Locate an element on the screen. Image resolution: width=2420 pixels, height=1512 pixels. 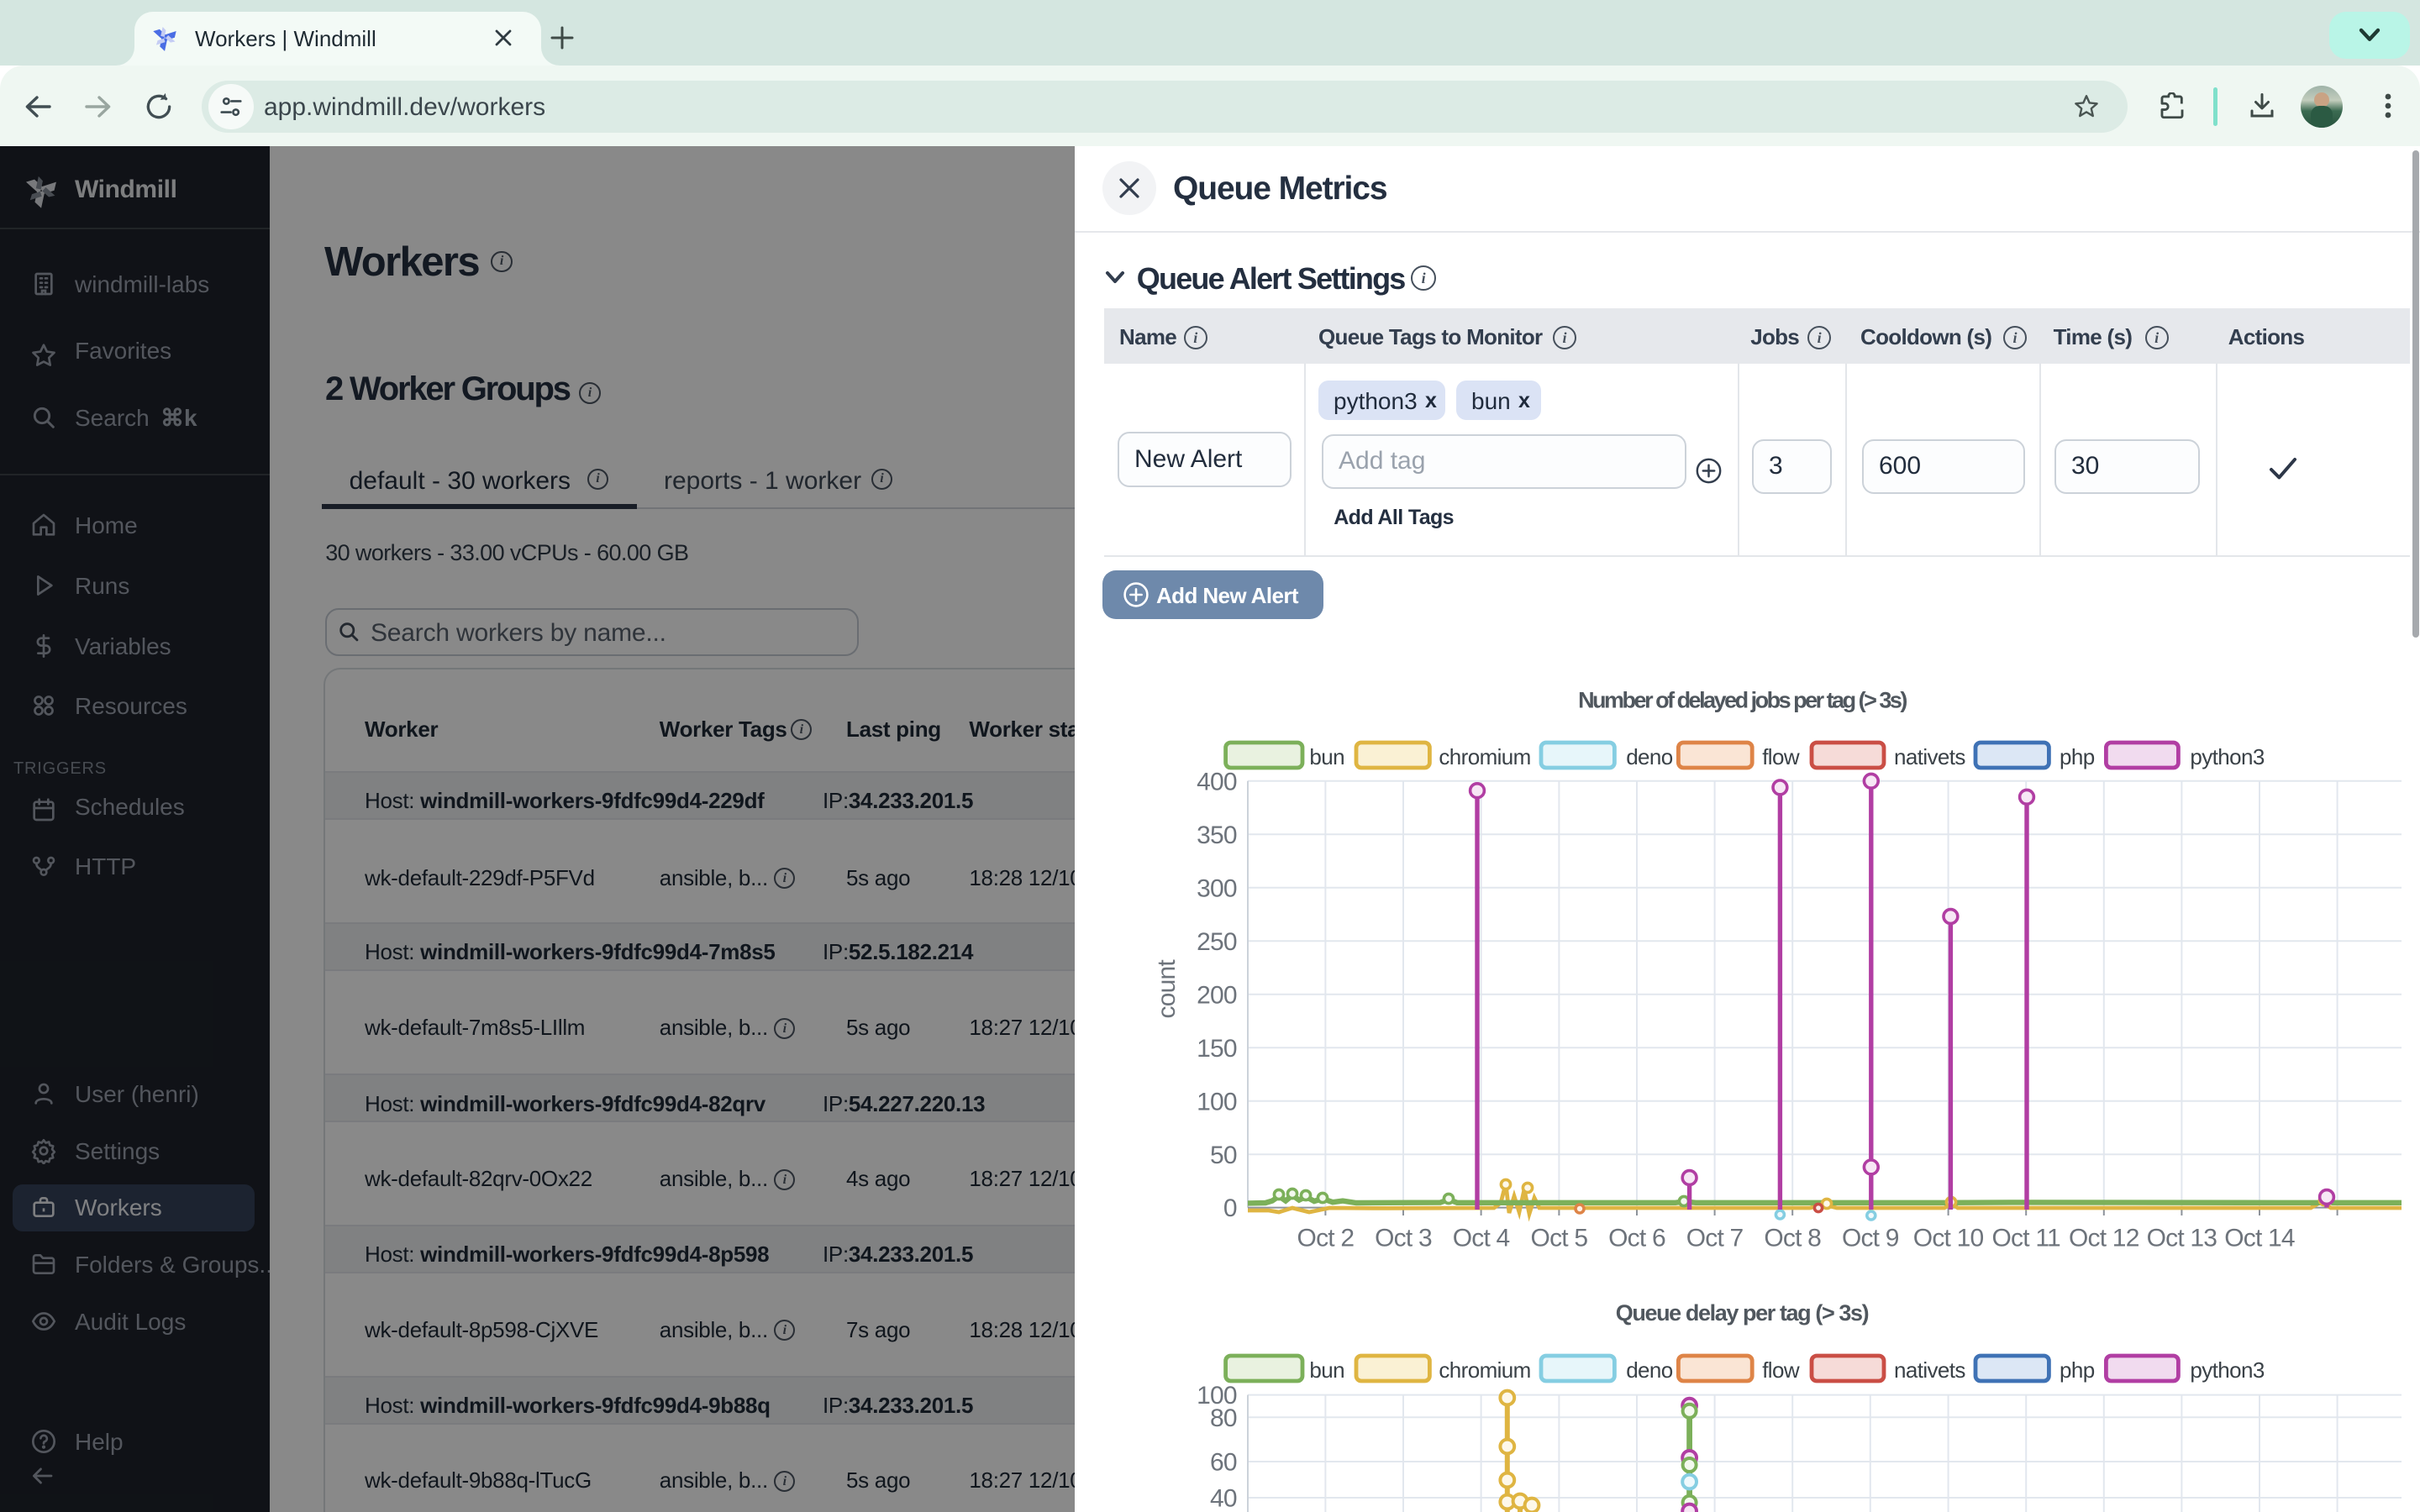
svg-text: Oct 2 is located at coordinates (1326, 1238).